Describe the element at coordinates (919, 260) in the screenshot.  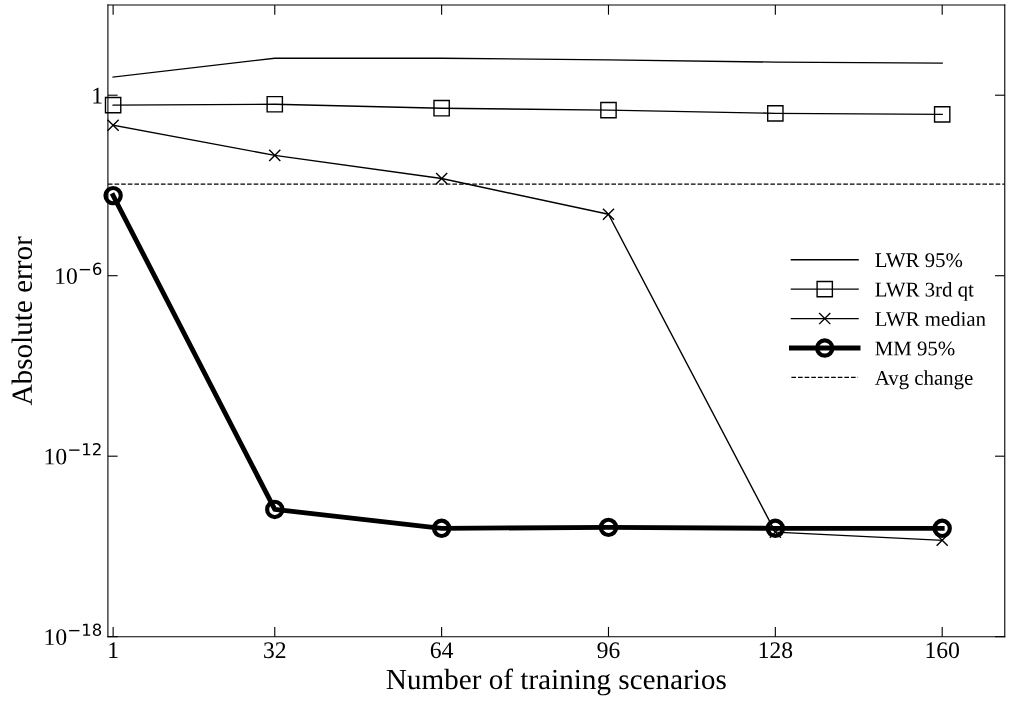
I see `legend-label: LWR 95%` at that location.